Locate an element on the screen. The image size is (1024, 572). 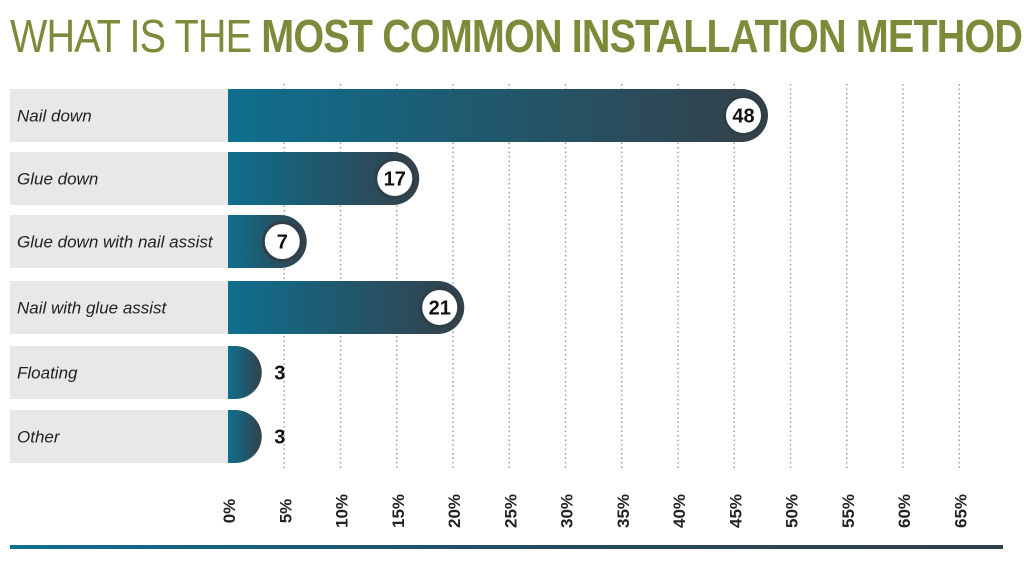
x-tick-label: 20% is located at coordinates (454, 511).